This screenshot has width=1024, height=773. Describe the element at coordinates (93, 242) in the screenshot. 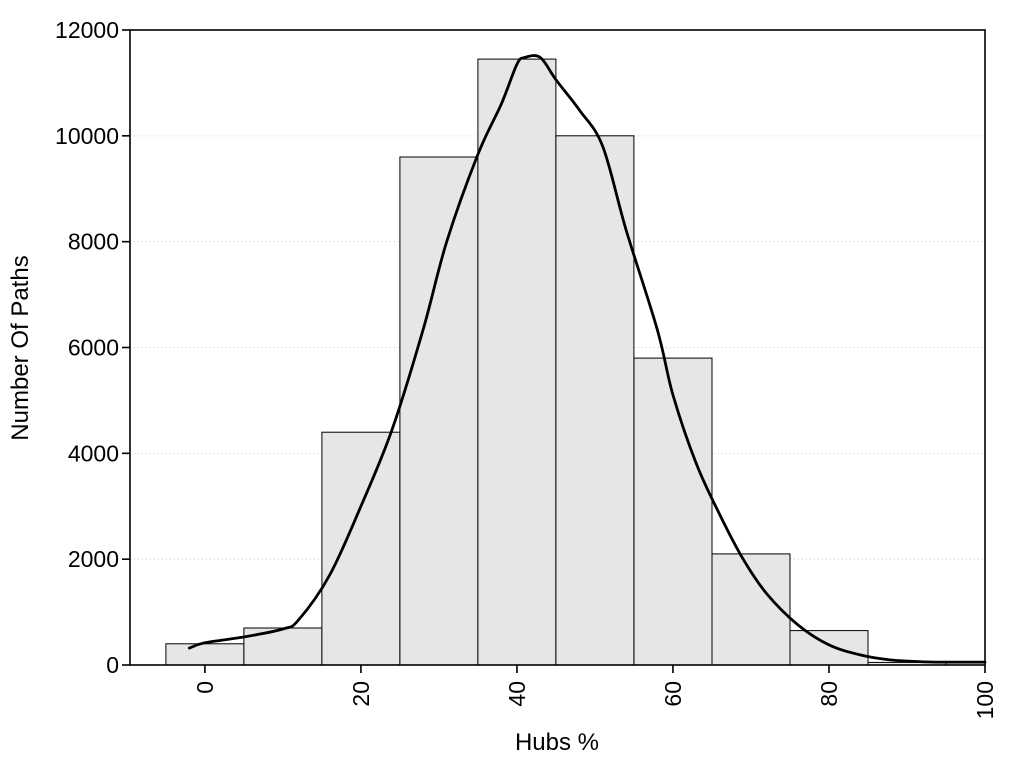

I see `y-tick-label: 8000` at that location.